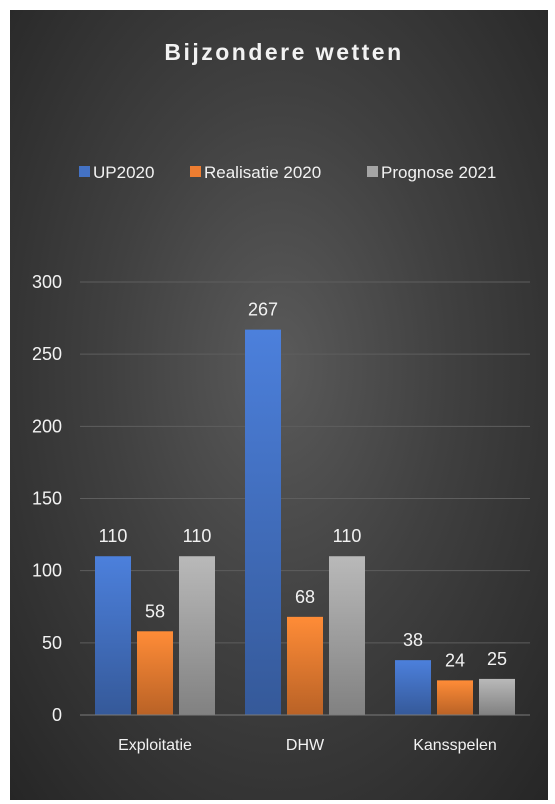 The width and height of the screenshot is (555, 804). I want to click on y-tick-label: 0, so click(57, 715).